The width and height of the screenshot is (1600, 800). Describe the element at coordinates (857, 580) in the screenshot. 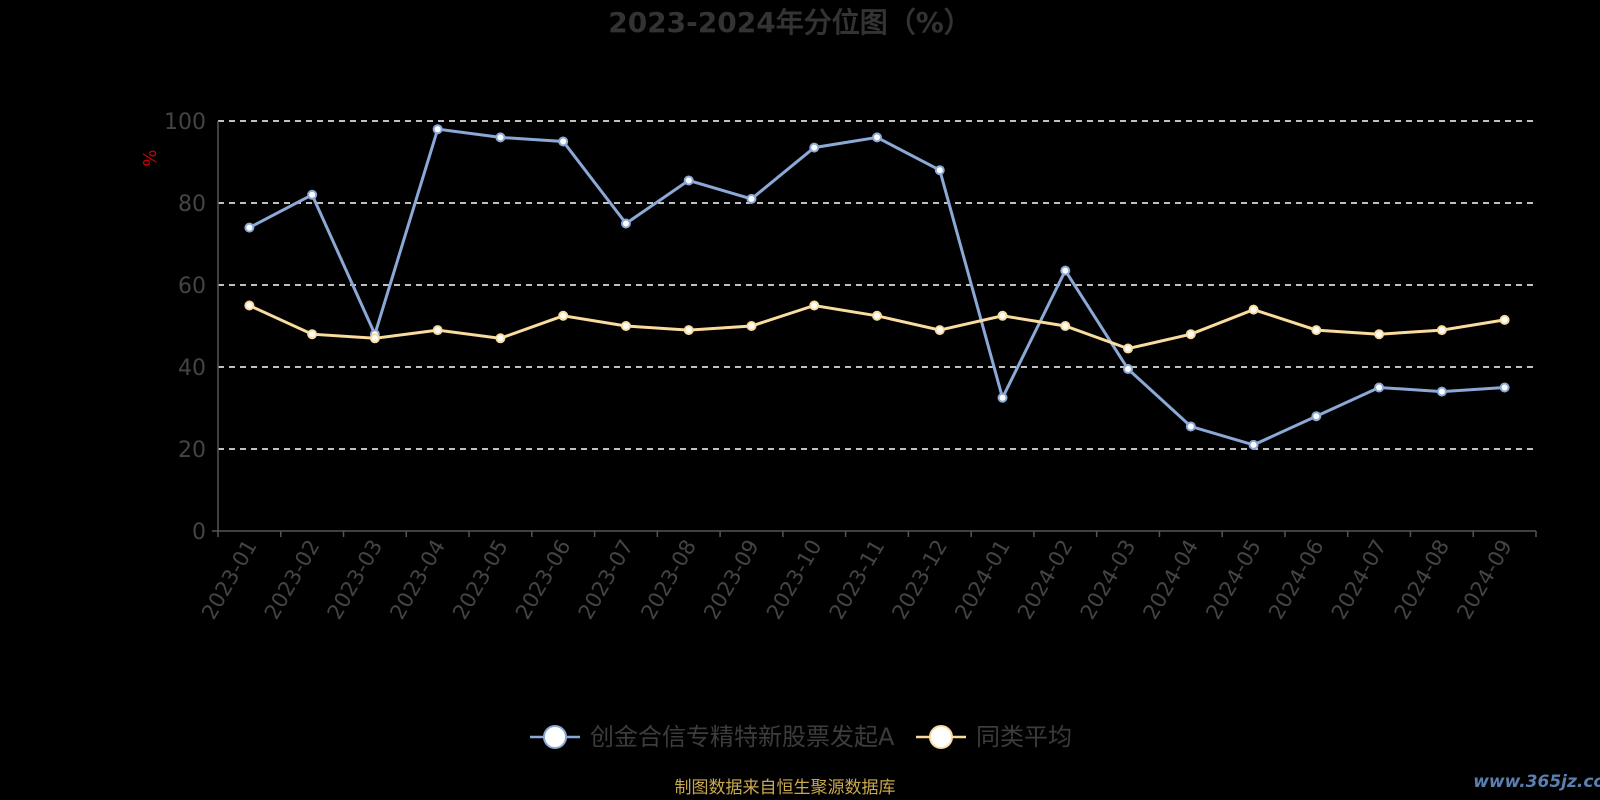

I see `x-tick-label: 2023-11` at that location.